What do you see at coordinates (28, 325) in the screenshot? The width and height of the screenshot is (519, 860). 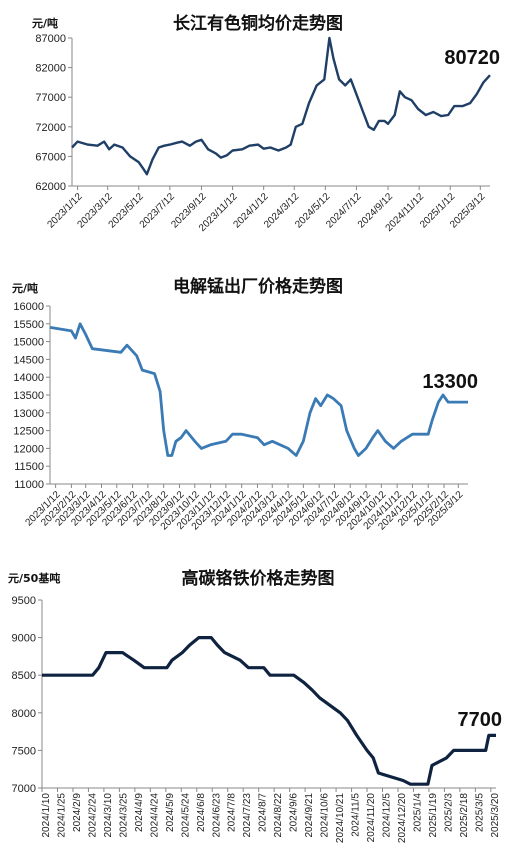 I see `y-tick-label: 15500` at bounding box center [28, 325].